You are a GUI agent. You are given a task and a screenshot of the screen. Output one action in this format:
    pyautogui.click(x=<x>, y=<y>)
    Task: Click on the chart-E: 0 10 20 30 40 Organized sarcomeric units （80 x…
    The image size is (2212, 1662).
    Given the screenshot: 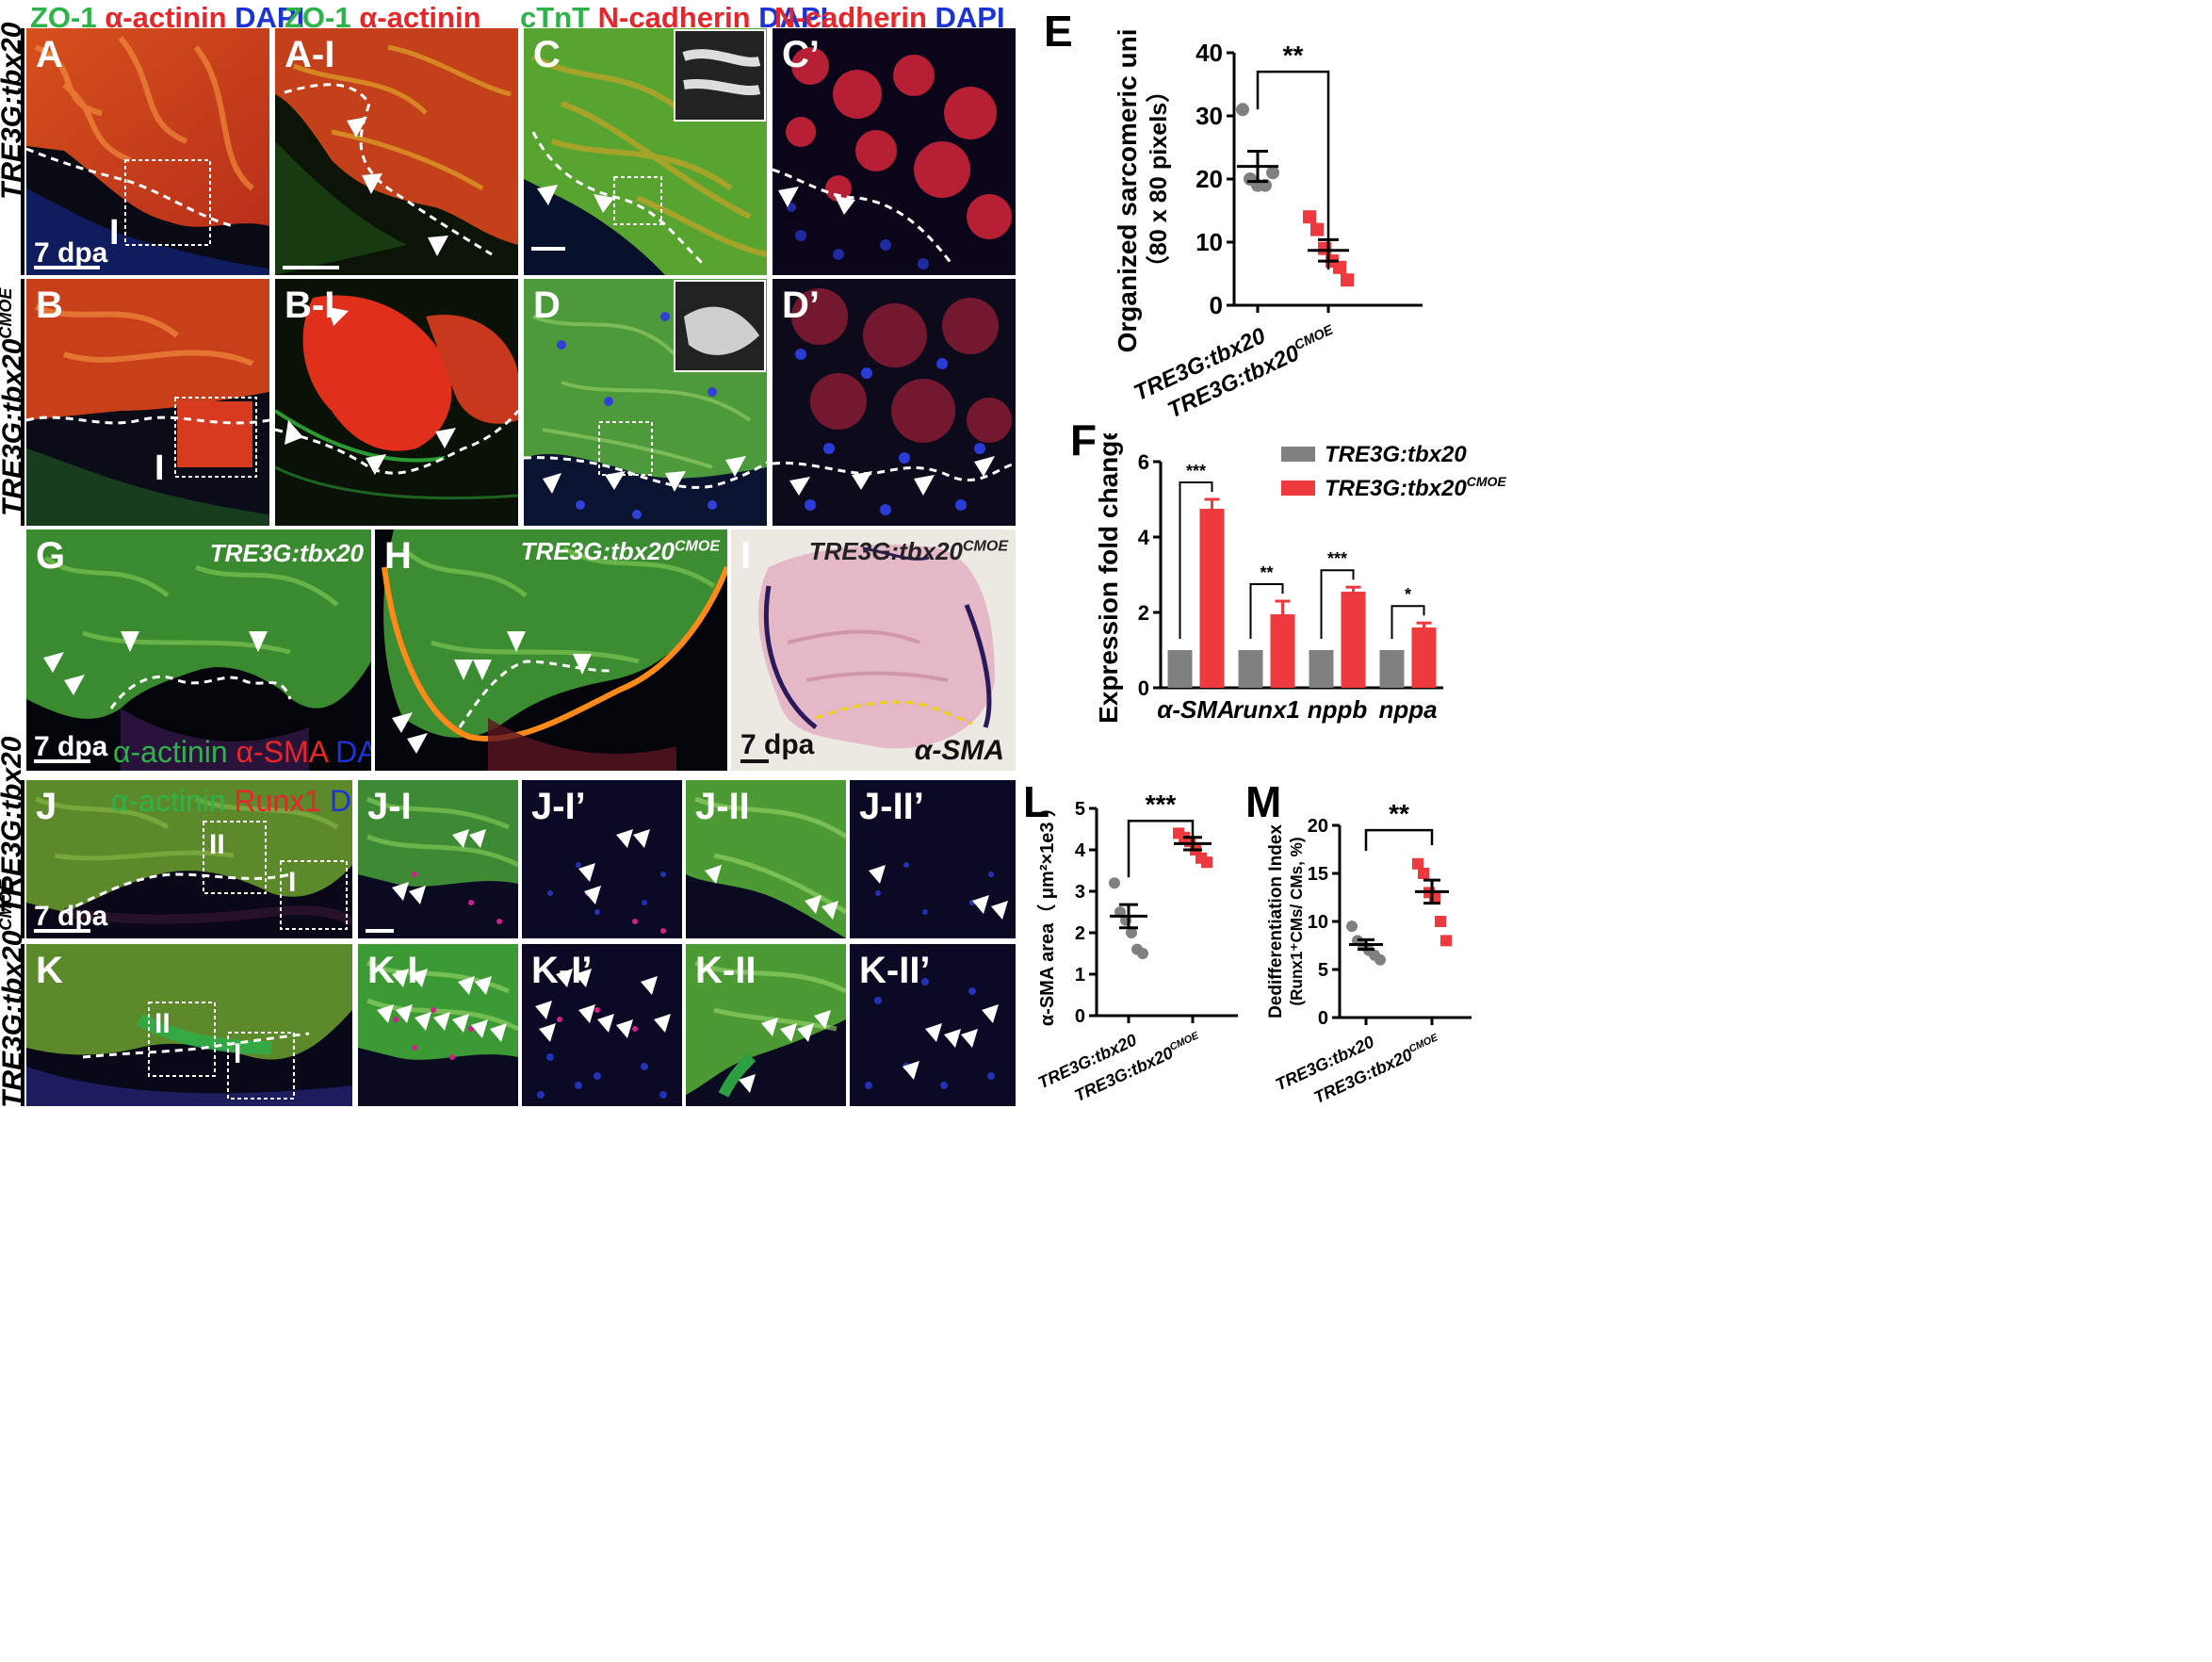 What is the action you would take?
    pyautogui.click(x=1268, y=226)
    